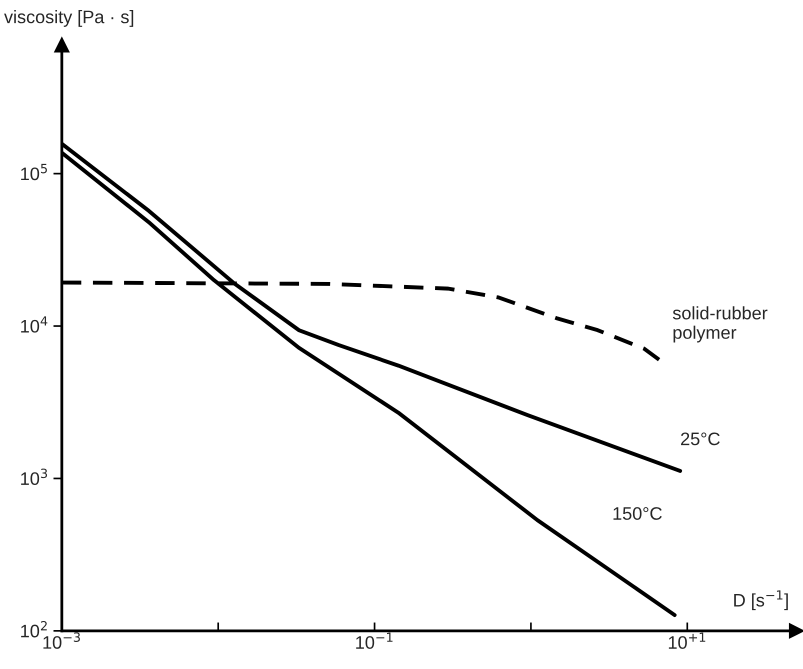 The width and height of the screenshot is (803, 669). What do you see at coordinates (34, 477) in the screenshot?
I see `y-tick-label: 10$^{3}$` at bounding box center [34, 477].